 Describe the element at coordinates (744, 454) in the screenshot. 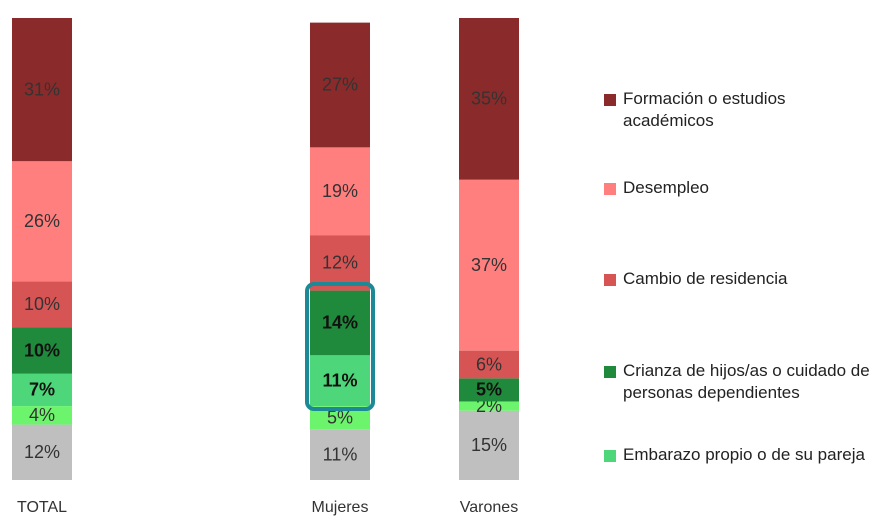

I see `legend-label: Embarazo propio o de su pareja` at that location.